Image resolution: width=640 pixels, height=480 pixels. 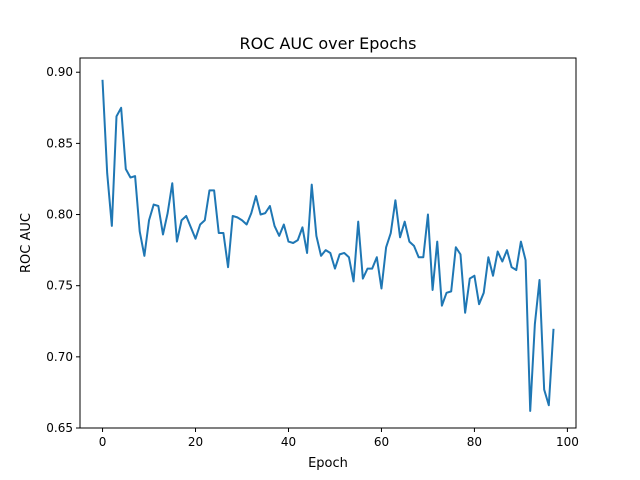 I want to click on x-tick-label: 20, so click(x=195, y=442).